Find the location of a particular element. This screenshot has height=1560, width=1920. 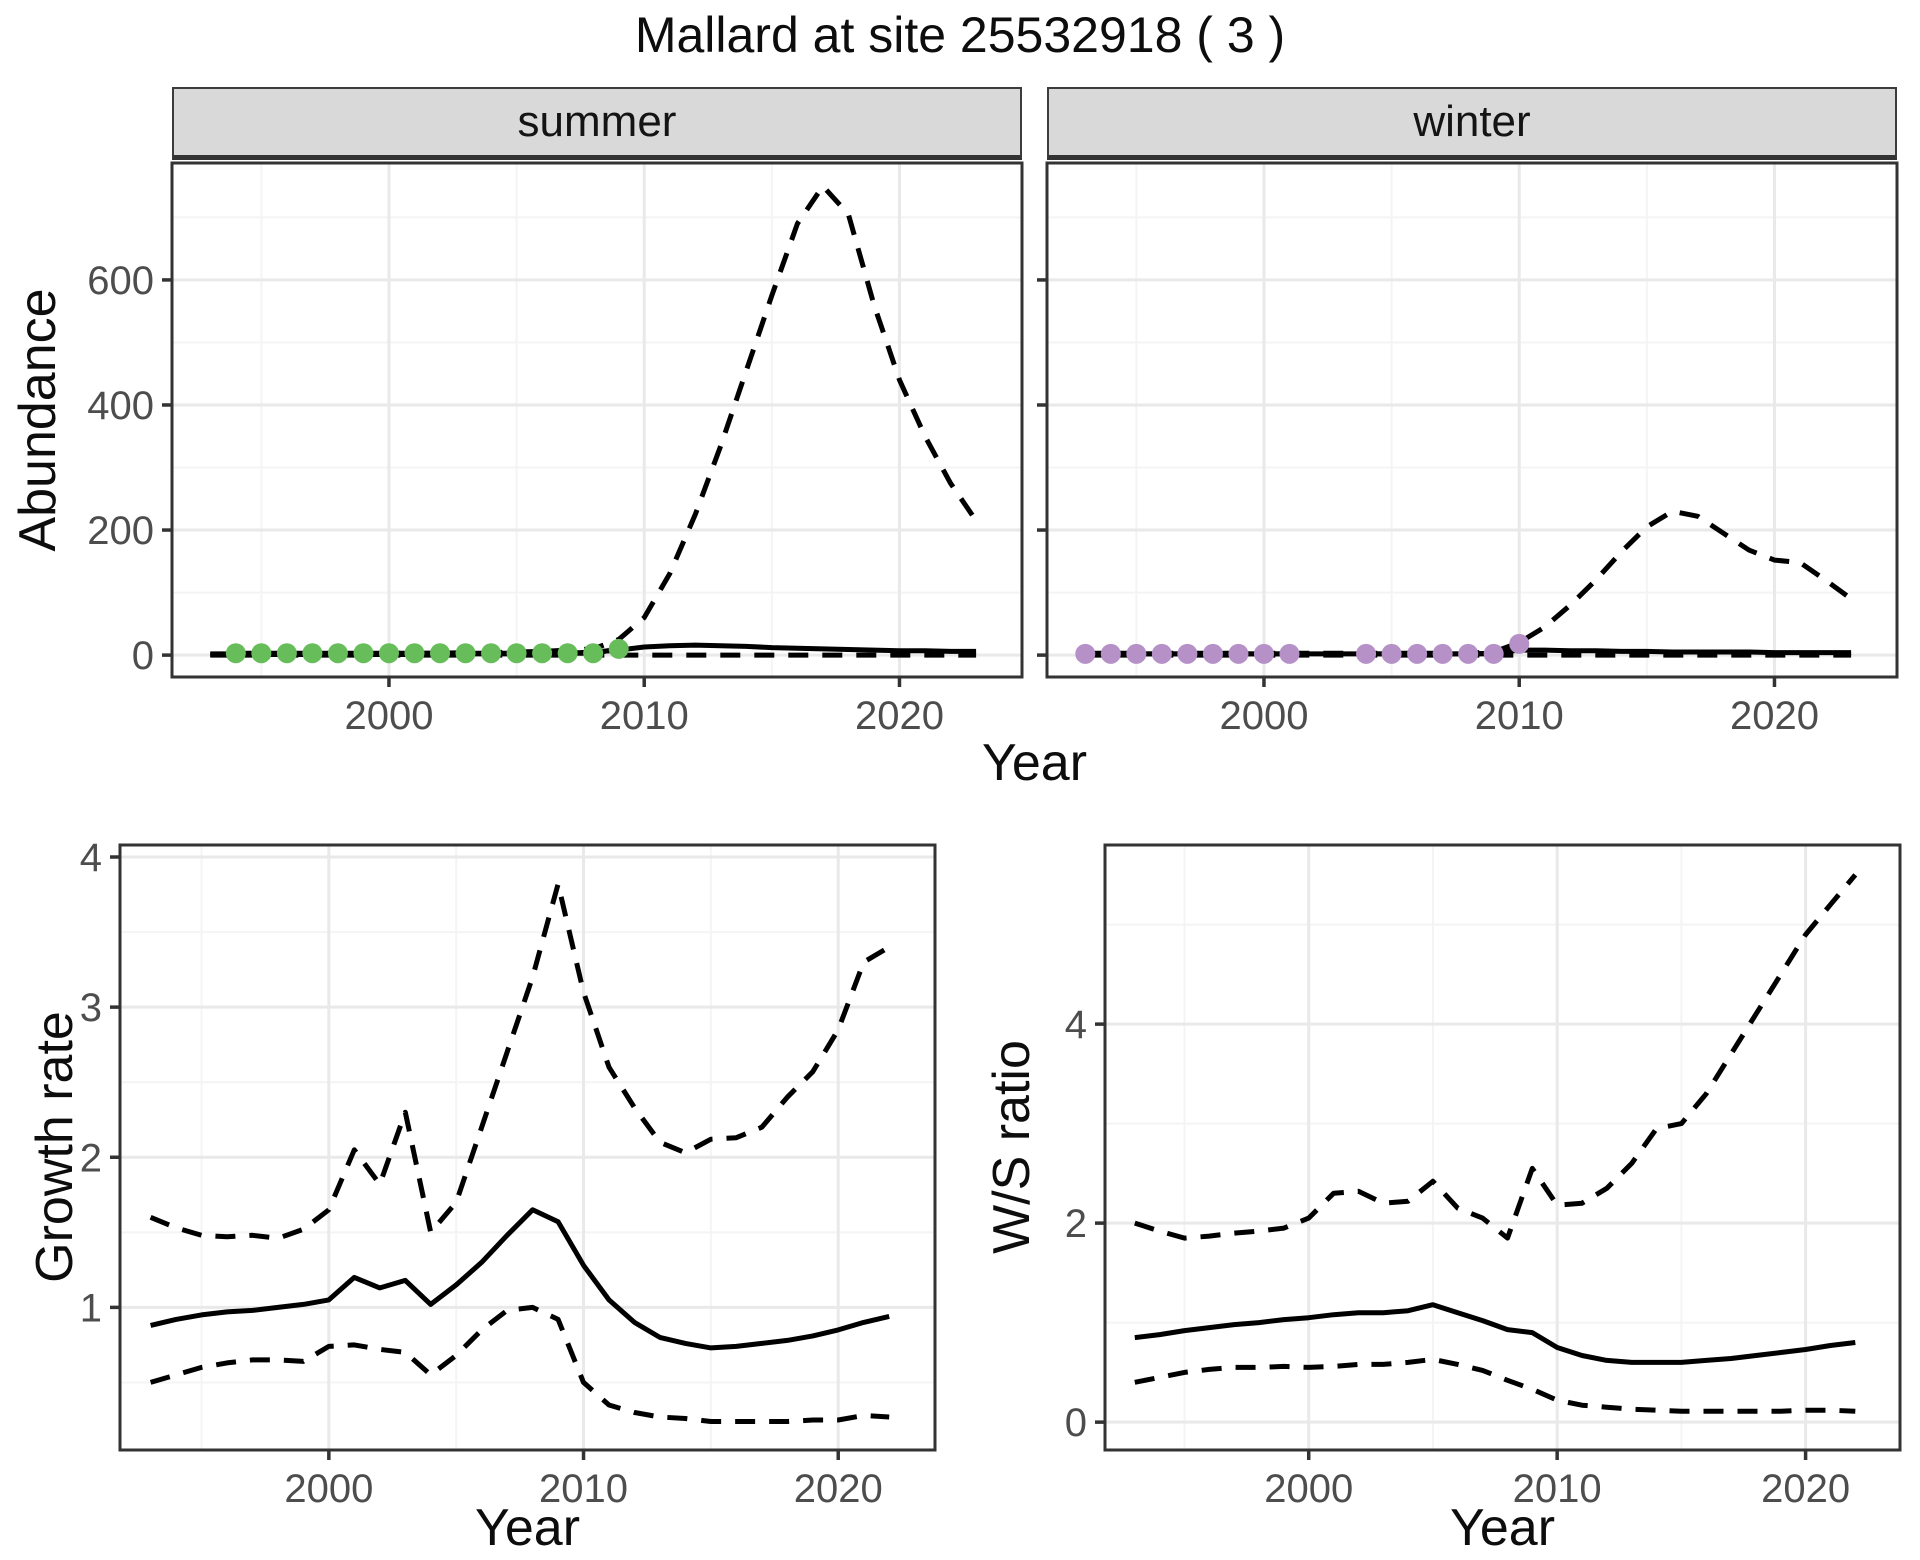

growth-fit-line is located at coordinates (520, 1279).